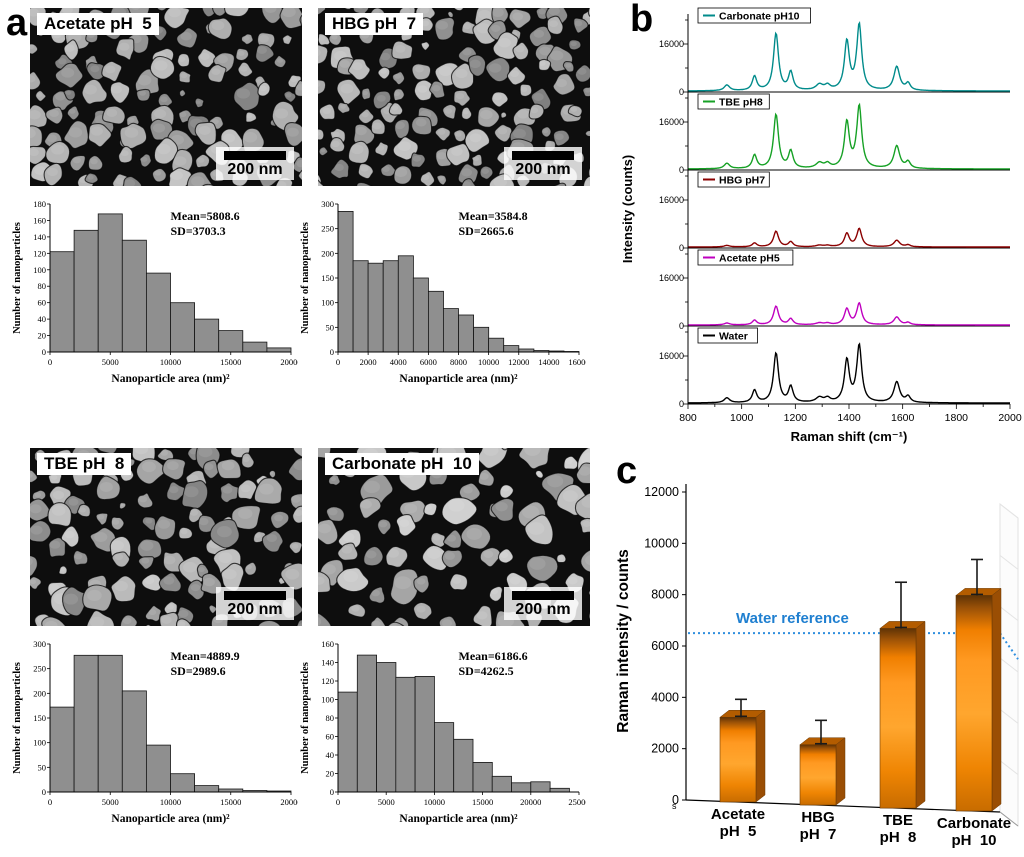 Image resolution: width=1024 pixels, height=857 pixels. What do you see at coordinates (665, 697) in the screenshot?
I see `y-tick-label: 4000` at bounding box center [665, 697].